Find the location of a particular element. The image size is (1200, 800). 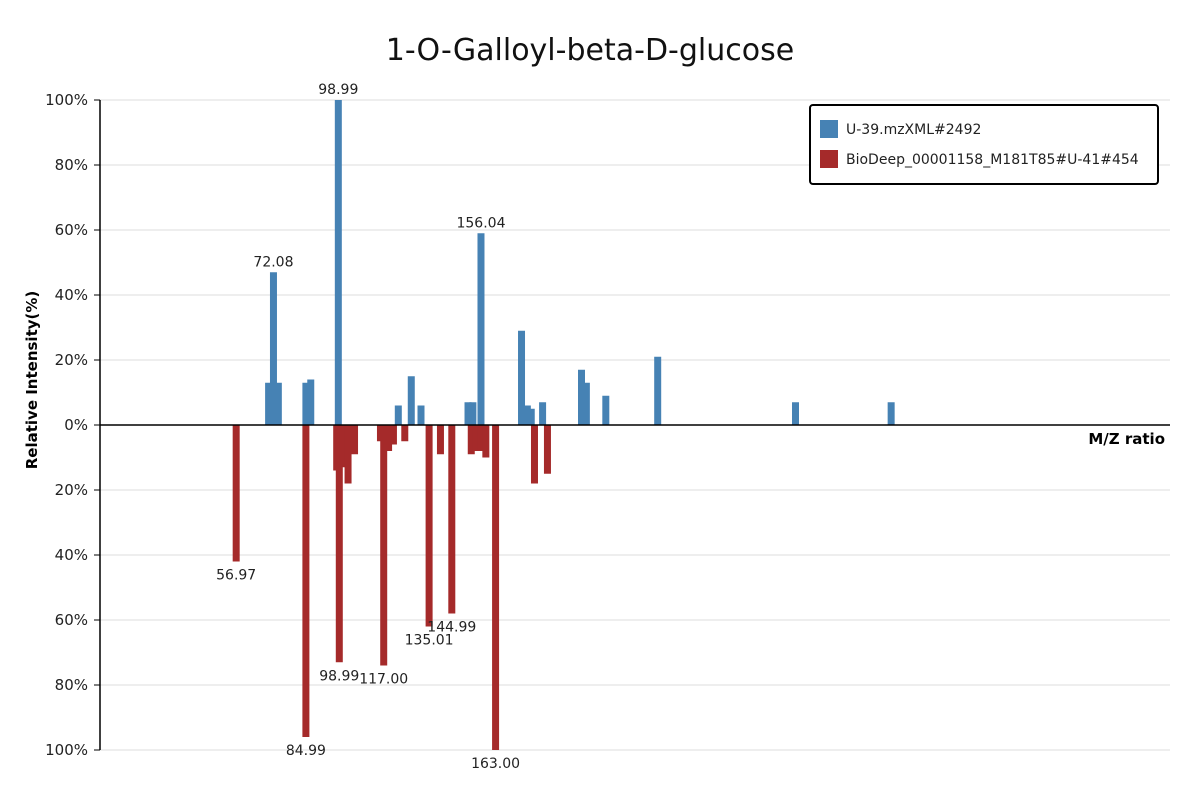

chart-title: 1-O-Galloyl-beta-D-glucose is located at coordinates (590, 50).